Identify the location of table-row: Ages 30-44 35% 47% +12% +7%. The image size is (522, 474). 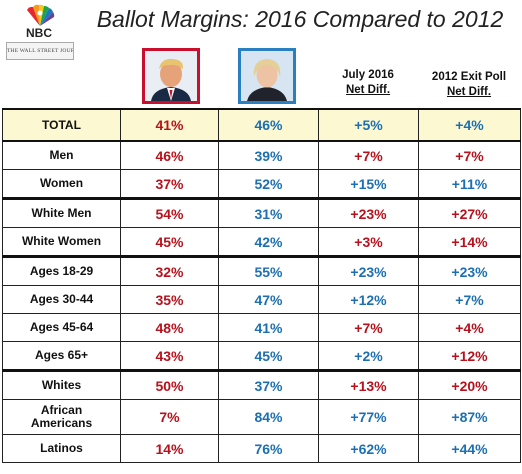
(261, 299).